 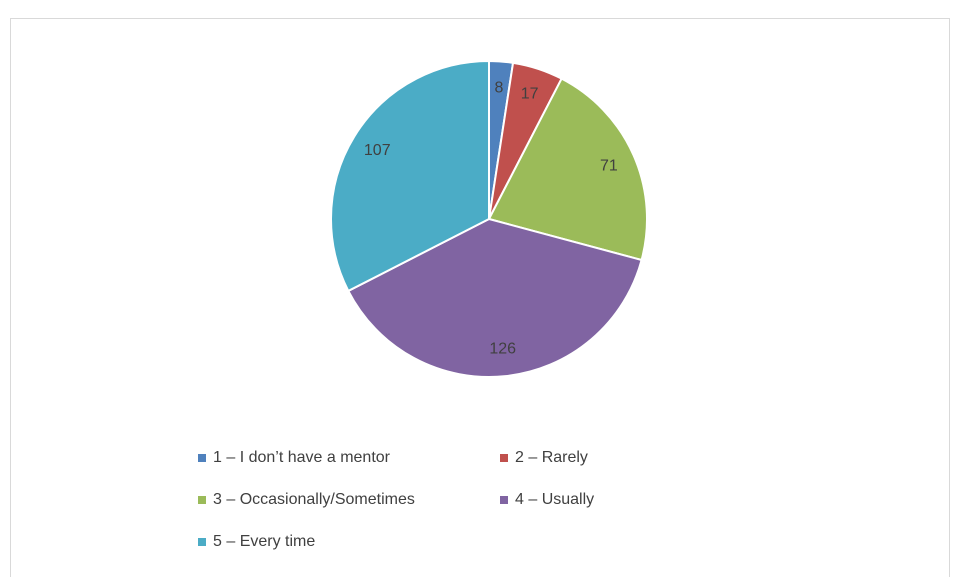 I want to click on data-label: 17, so click(x=530, y=94).